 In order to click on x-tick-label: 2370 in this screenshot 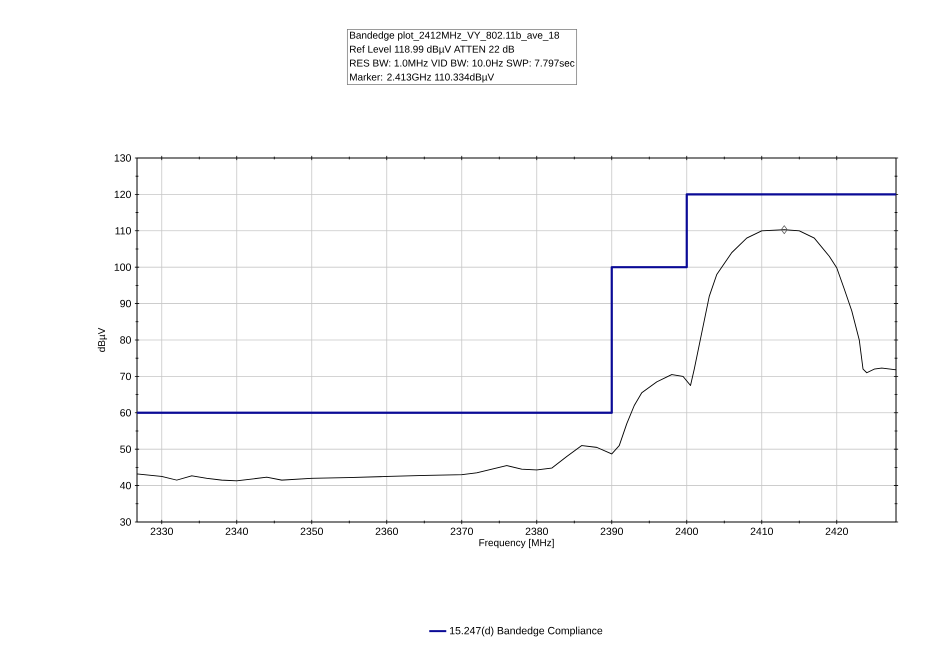, I will do `click(461, 532)`.